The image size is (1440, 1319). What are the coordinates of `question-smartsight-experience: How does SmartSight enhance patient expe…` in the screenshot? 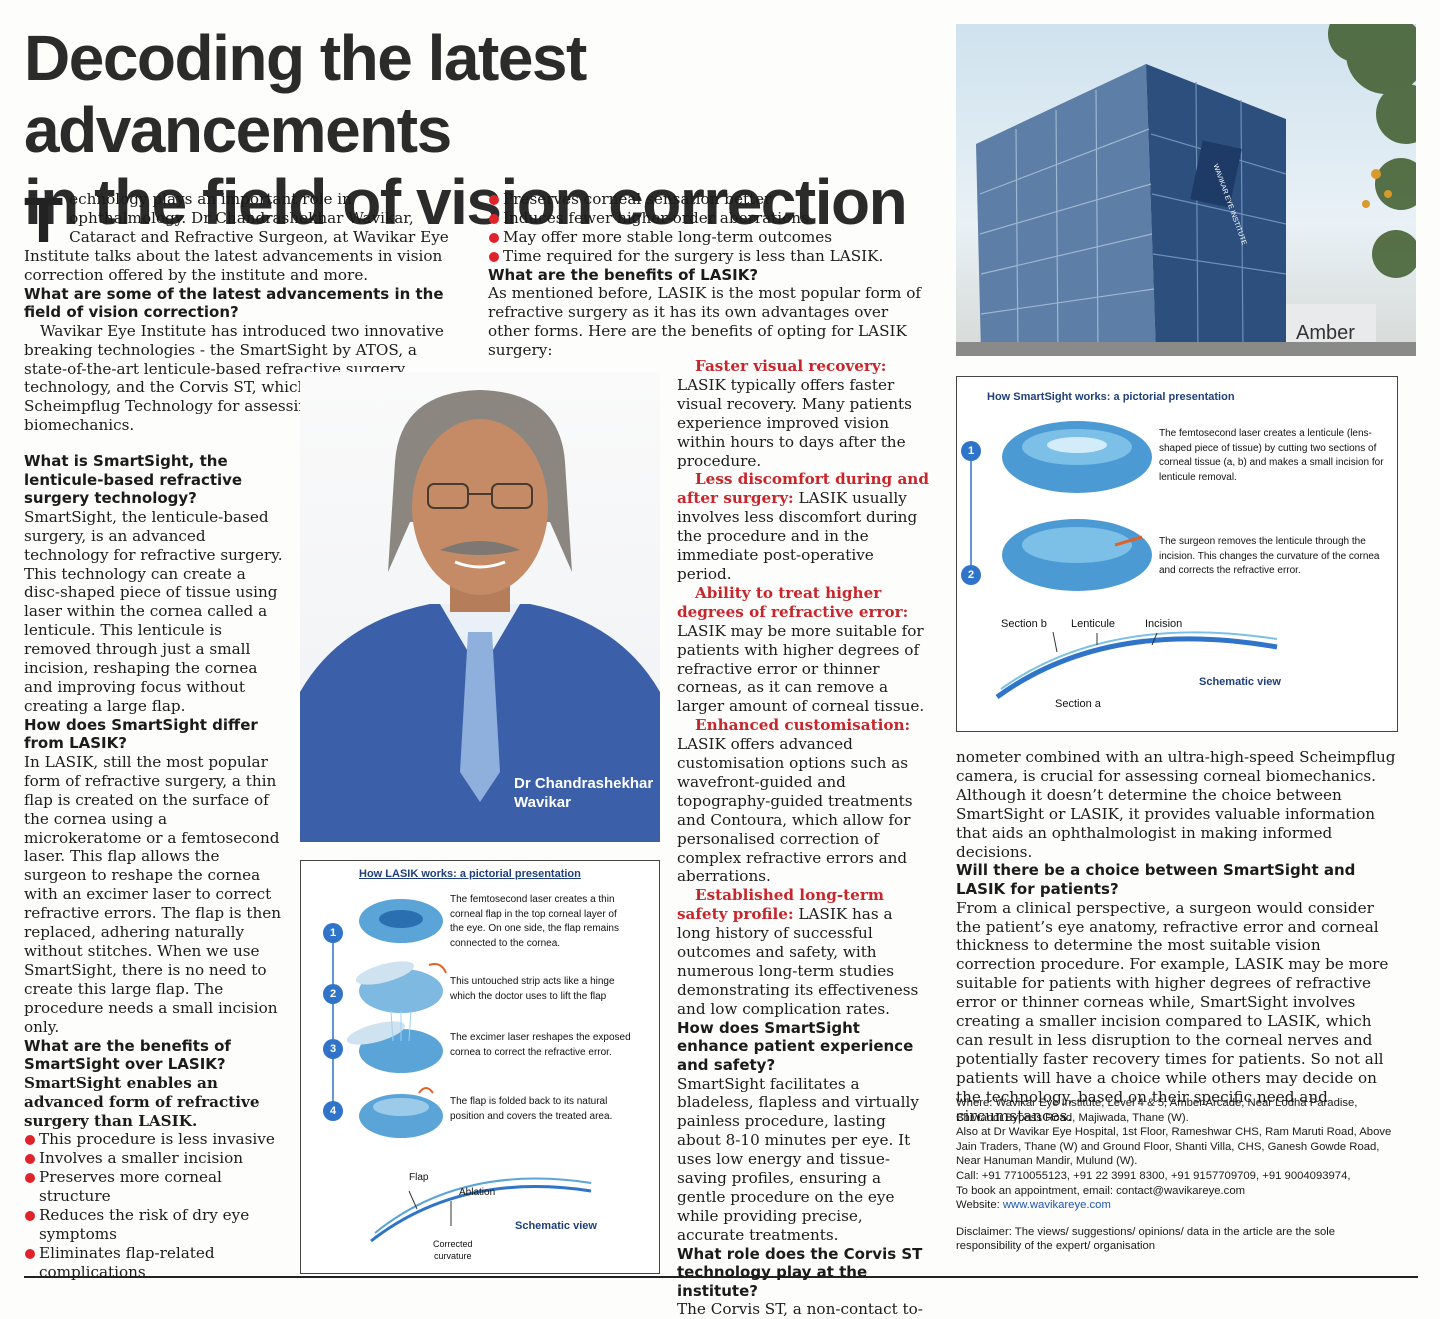 It's located at (795, 1046).